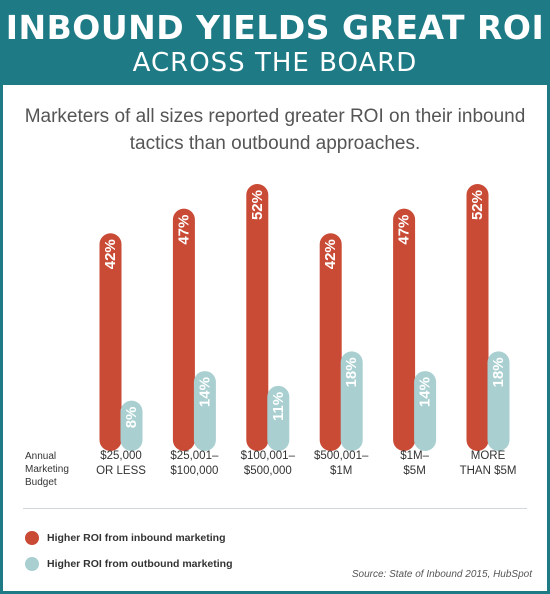 This screenshot has height=594, width=550. What do you see at coordinates (121, 456) in the screenshot?
I see `category-label-line: $25,000` at bounding box center [121, 456].